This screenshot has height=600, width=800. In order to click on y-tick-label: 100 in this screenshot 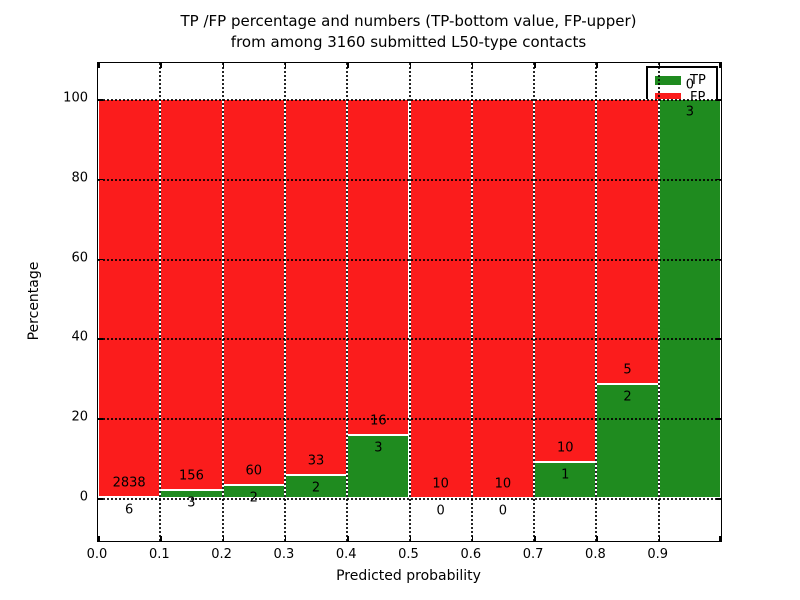, I will do `click(75, 98)`.